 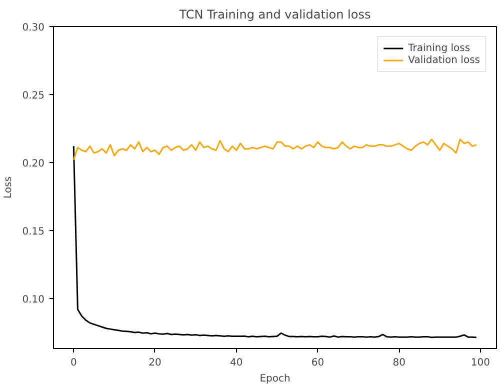 What do you see at coordinates (33, 232) in the screenshot?
I see `y-tick-label: 0.15` at bounding box center [33, 232].